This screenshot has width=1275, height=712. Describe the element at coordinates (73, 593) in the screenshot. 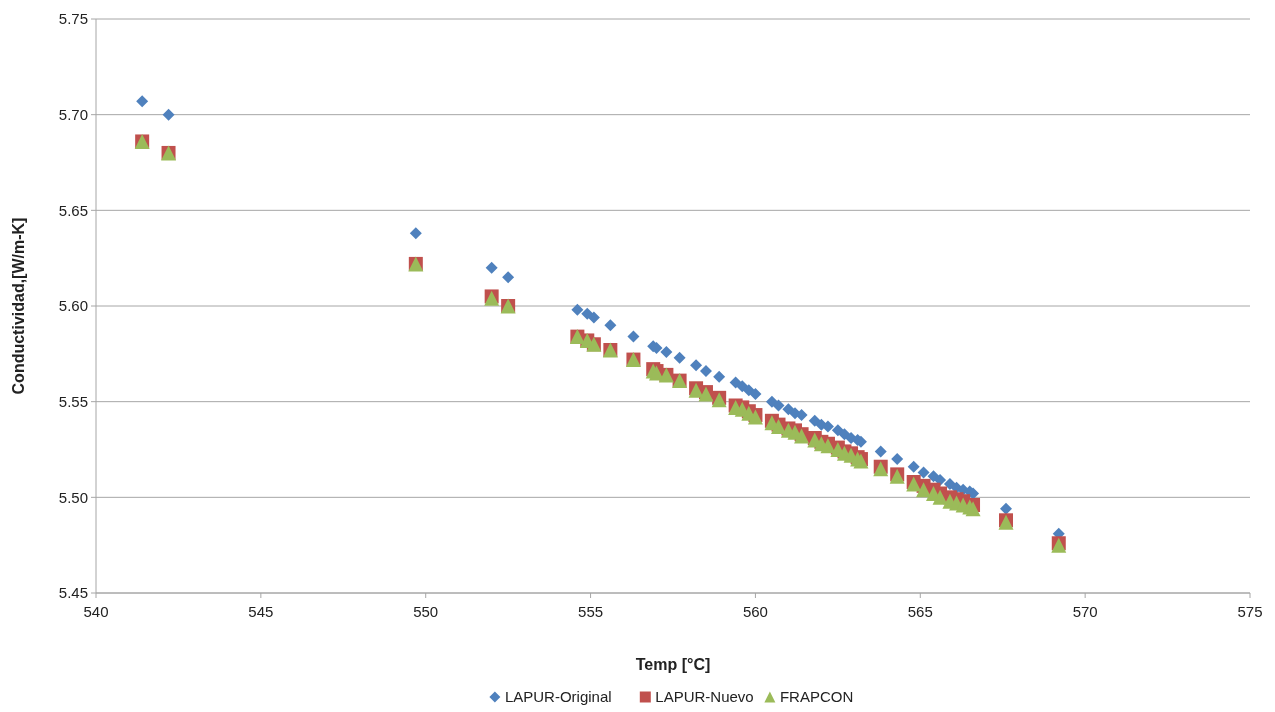

I see `y-tick-label: 5.45` at that location.